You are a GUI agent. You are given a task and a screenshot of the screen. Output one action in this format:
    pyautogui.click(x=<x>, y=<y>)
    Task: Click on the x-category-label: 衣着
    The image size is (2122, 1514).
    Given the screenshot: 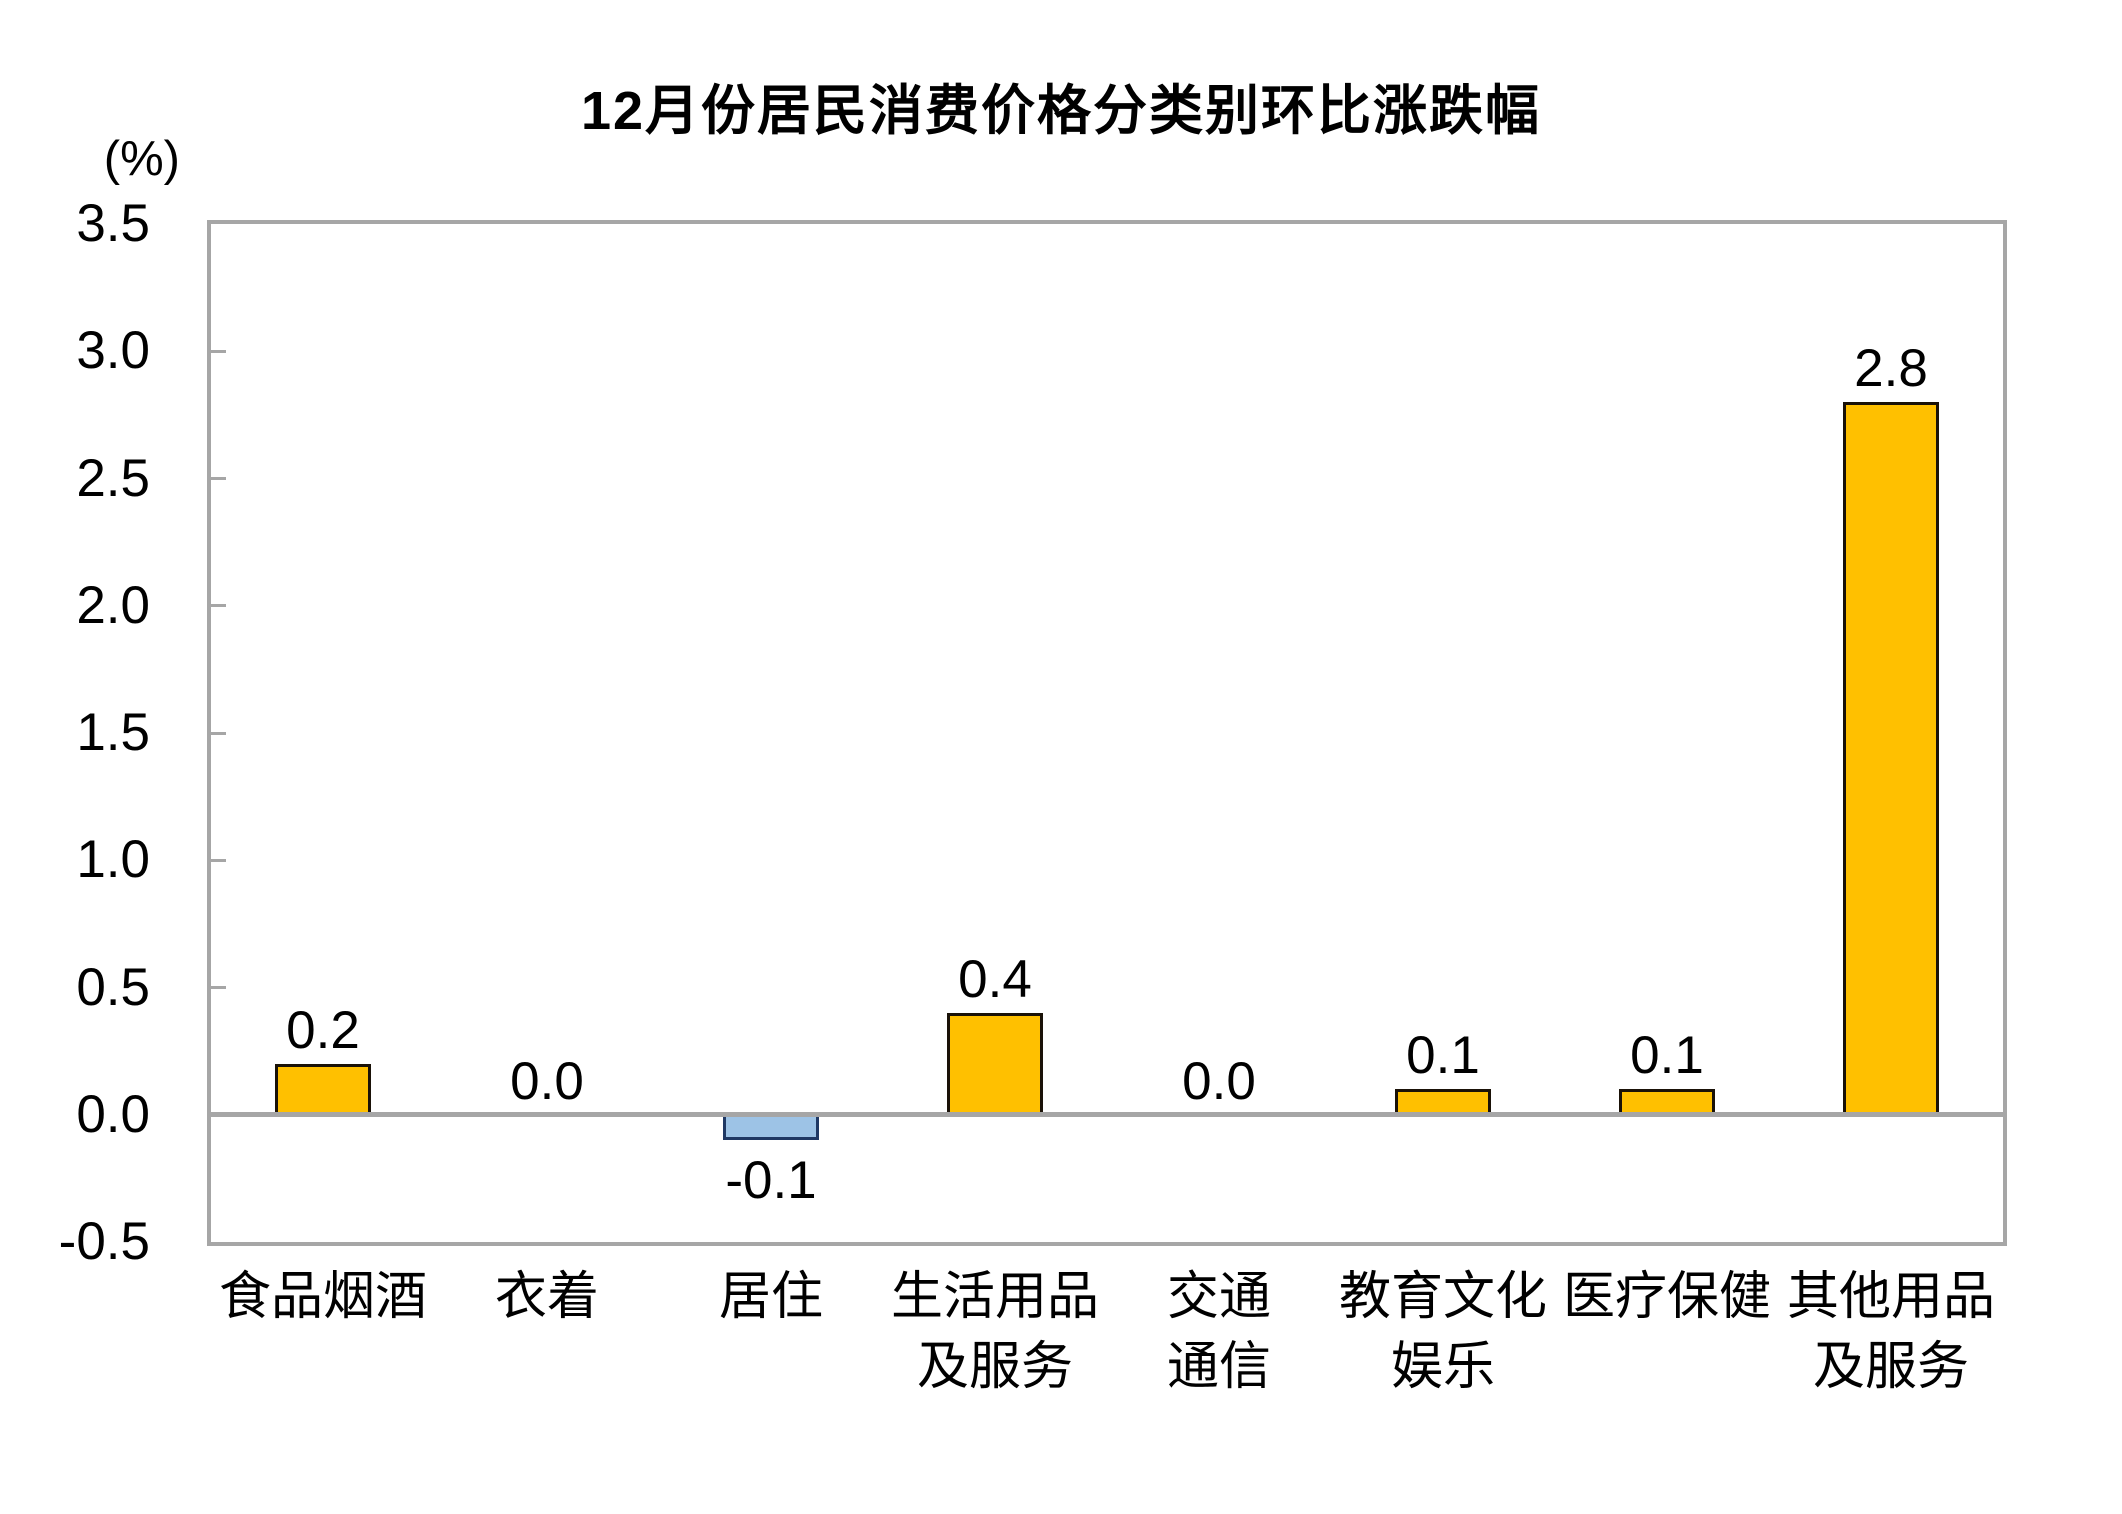 What is the action you would take?
    pyautogui.click(x=546, y=1297)
    